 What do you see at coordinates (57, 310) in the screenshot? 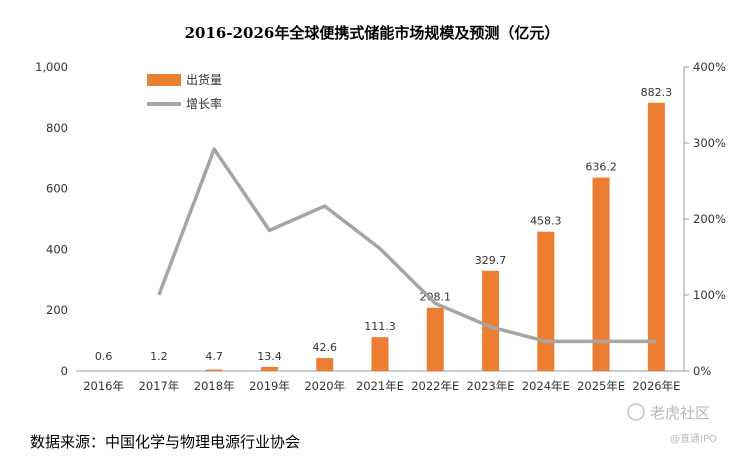
I see `left-tick-label: 200` at bounding box center [57, 310].